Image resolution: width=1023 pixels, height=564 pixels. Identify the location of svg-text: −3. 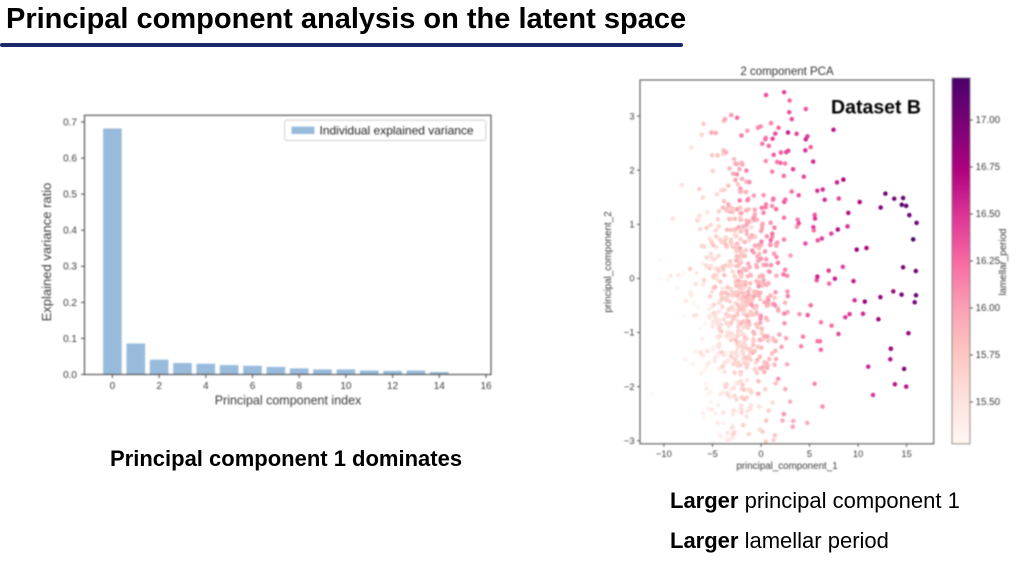
(629, 441).